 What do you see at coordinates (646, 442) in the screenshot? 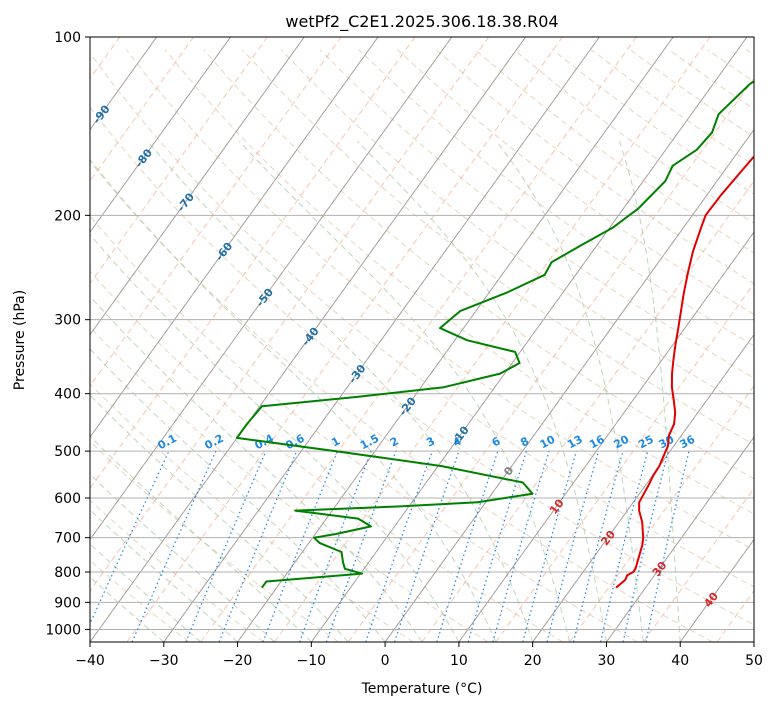
I see `mixing-ratio-label: 25` at bounding box center [646, 442].